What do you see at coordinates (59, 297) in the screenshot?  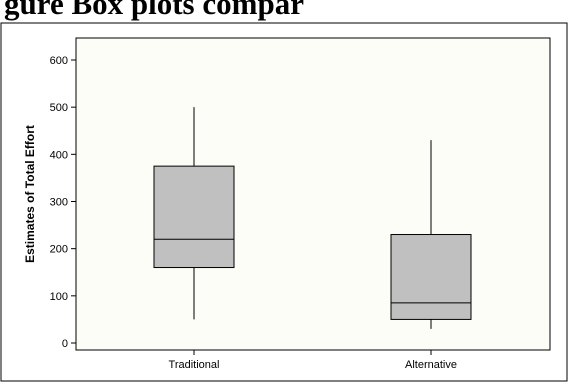 I see `y-tick-label: 100` at bounding box center [59, 297].